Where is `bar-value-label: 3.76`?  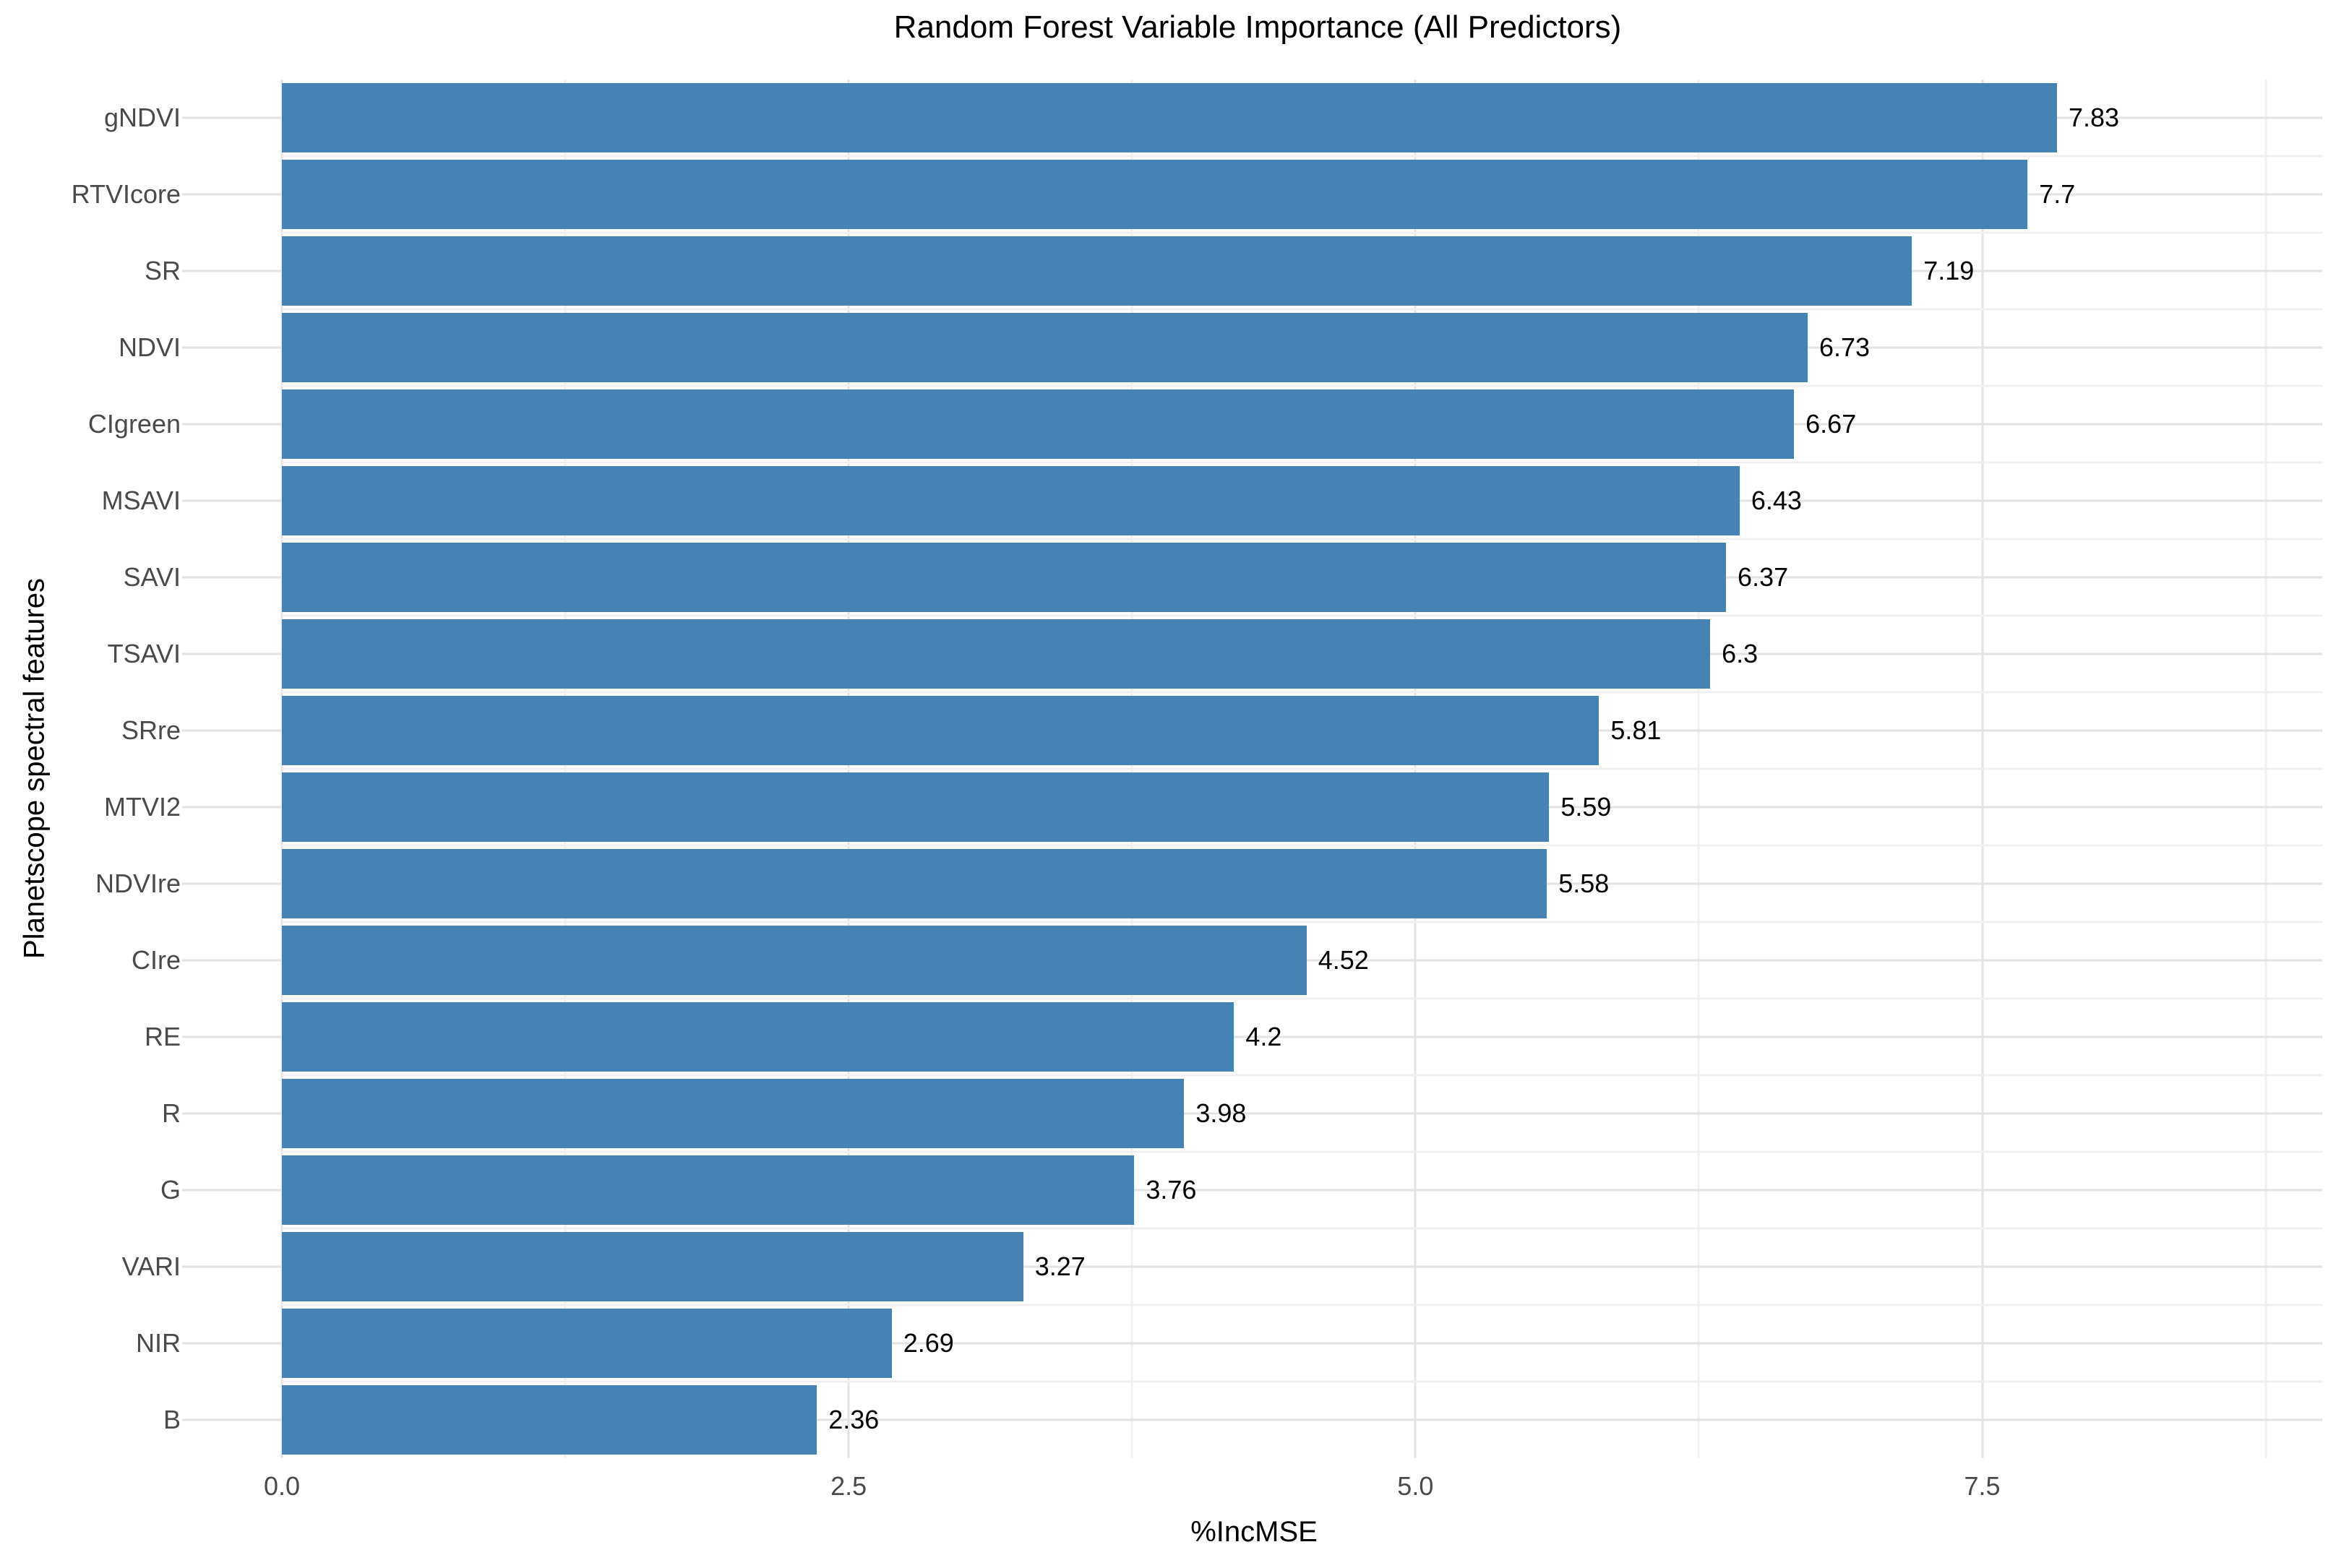 bar-value-label: 3.76 is located at coordinates (1171, 1190).